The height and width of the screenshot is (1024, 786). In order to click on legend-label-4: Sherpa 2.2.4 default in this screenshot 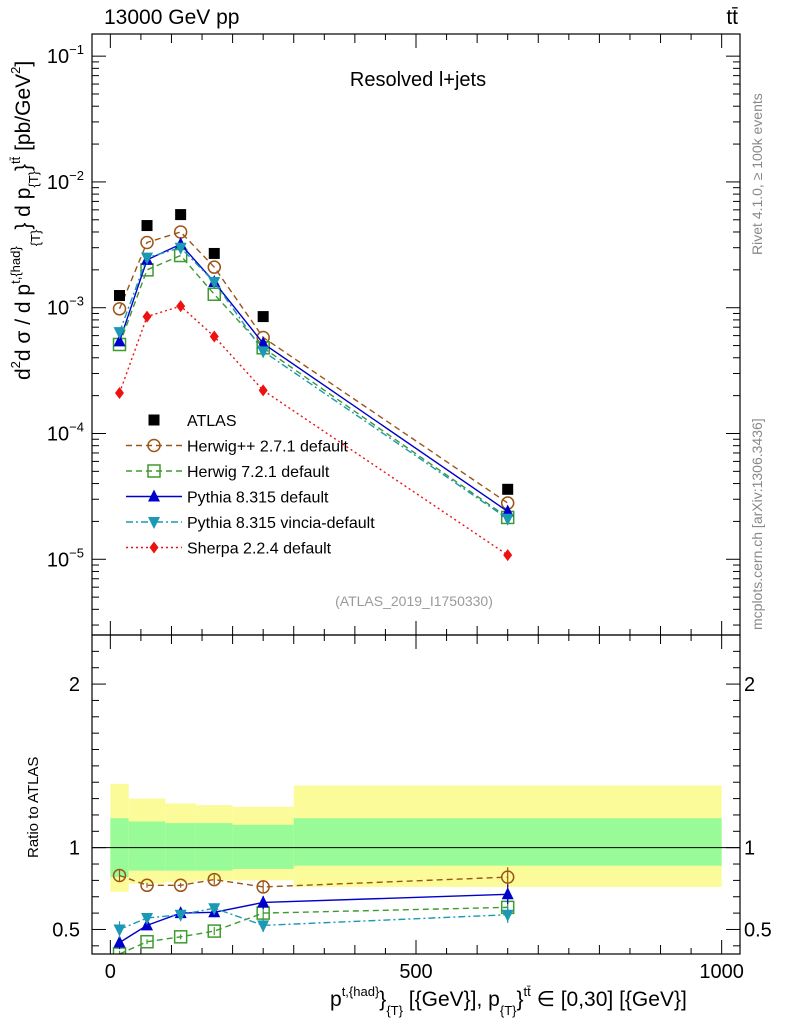, I will do `click(259, 549)`.